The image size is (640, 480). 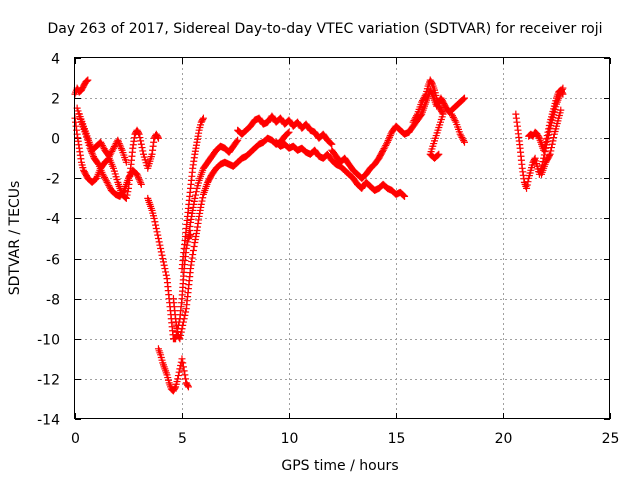 What do you see at coordinates (370, 152) in the screenshot?
I see `series-l` at bounding box center [370, 152].